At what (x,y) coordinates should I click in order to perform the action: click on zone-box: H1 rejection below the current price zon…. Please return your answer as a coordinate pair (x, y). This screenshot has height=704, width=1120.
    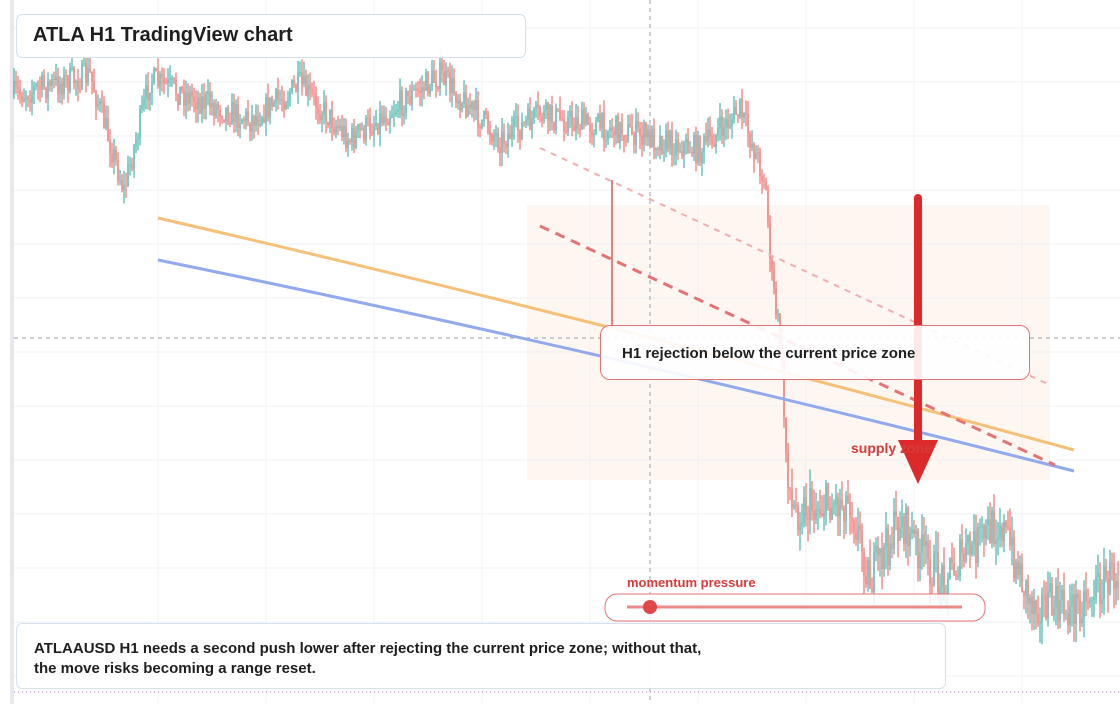
    Looking at the image, I should click on (815, 352).